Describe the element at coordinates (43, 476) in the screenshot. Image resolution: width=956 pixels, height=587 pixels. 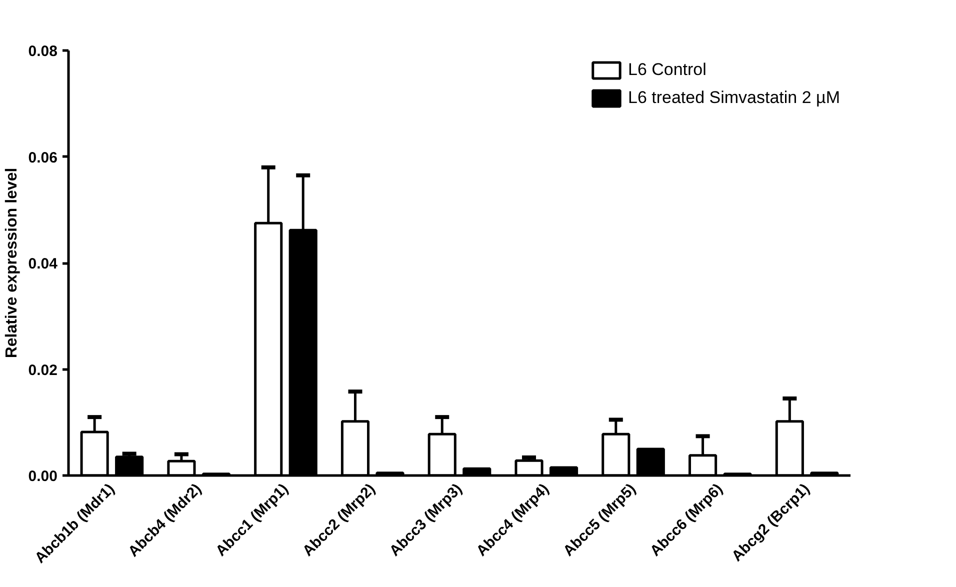
I see `y-tick-label: 0.00` at that location.